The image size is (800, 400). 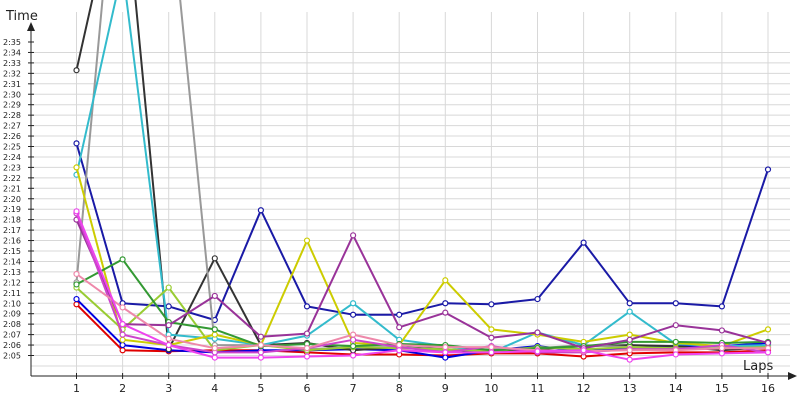 I want to click on y-tick-label: 2:09, so click(x=12, y=314).